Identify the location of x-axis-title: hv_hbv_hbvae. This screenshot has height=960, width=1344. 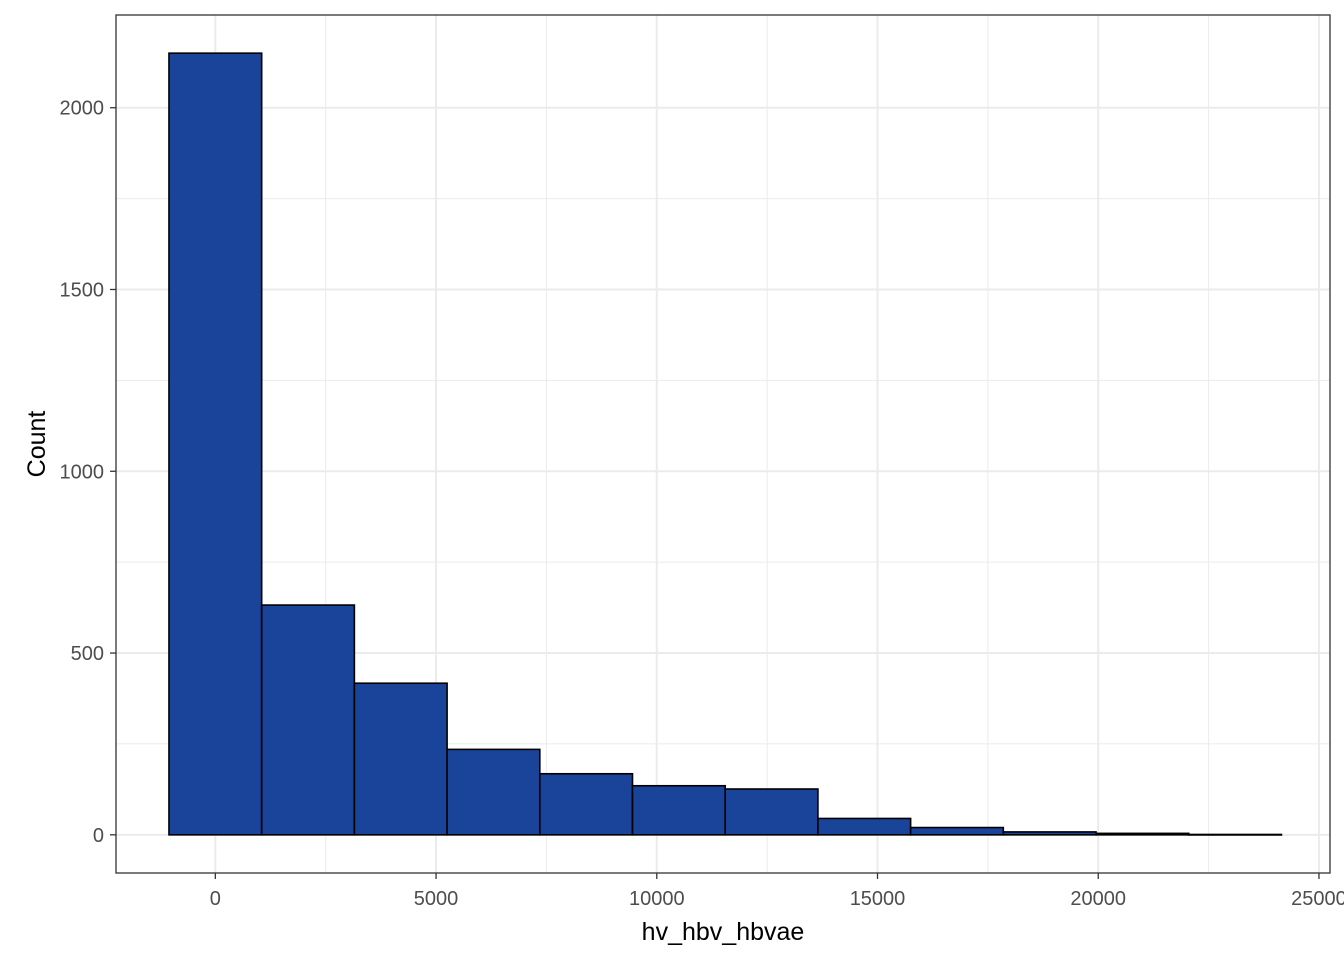
(723, 932).